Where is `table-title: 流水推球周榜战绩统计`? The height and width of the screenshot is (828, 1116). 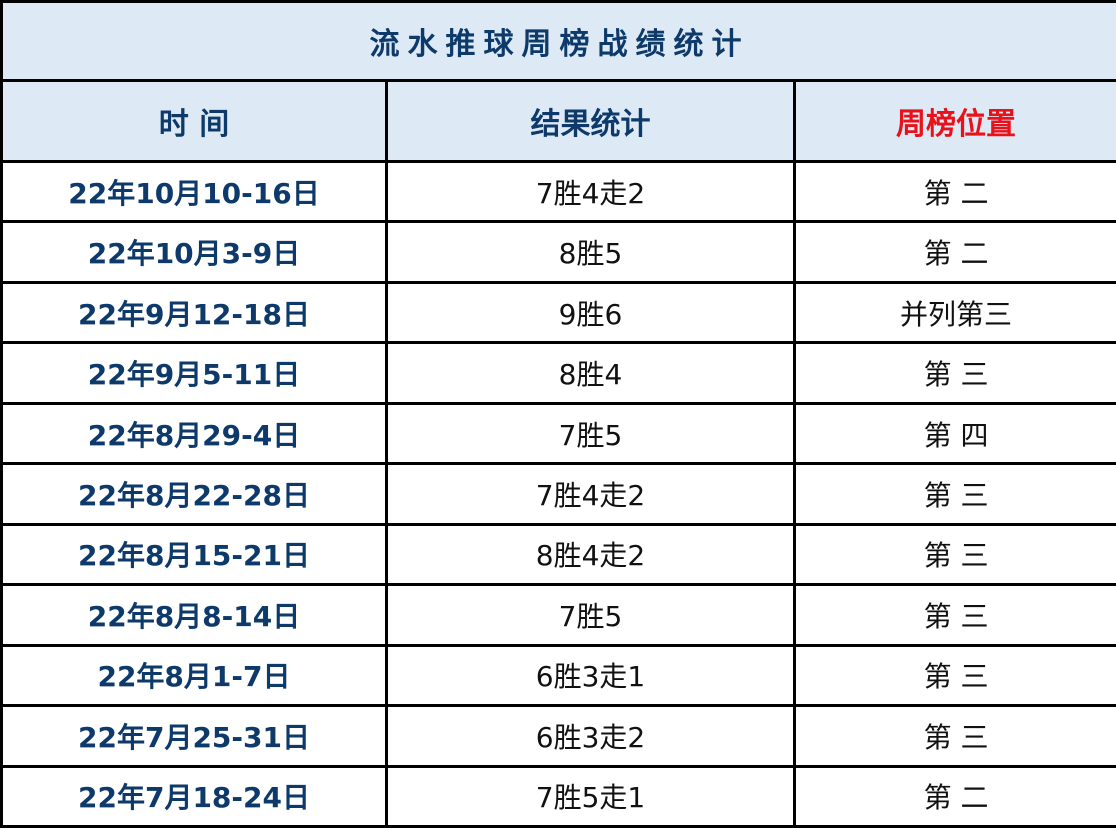 table-title: 流水推球周榜战绩统计 is located at coordinates (558, 41).